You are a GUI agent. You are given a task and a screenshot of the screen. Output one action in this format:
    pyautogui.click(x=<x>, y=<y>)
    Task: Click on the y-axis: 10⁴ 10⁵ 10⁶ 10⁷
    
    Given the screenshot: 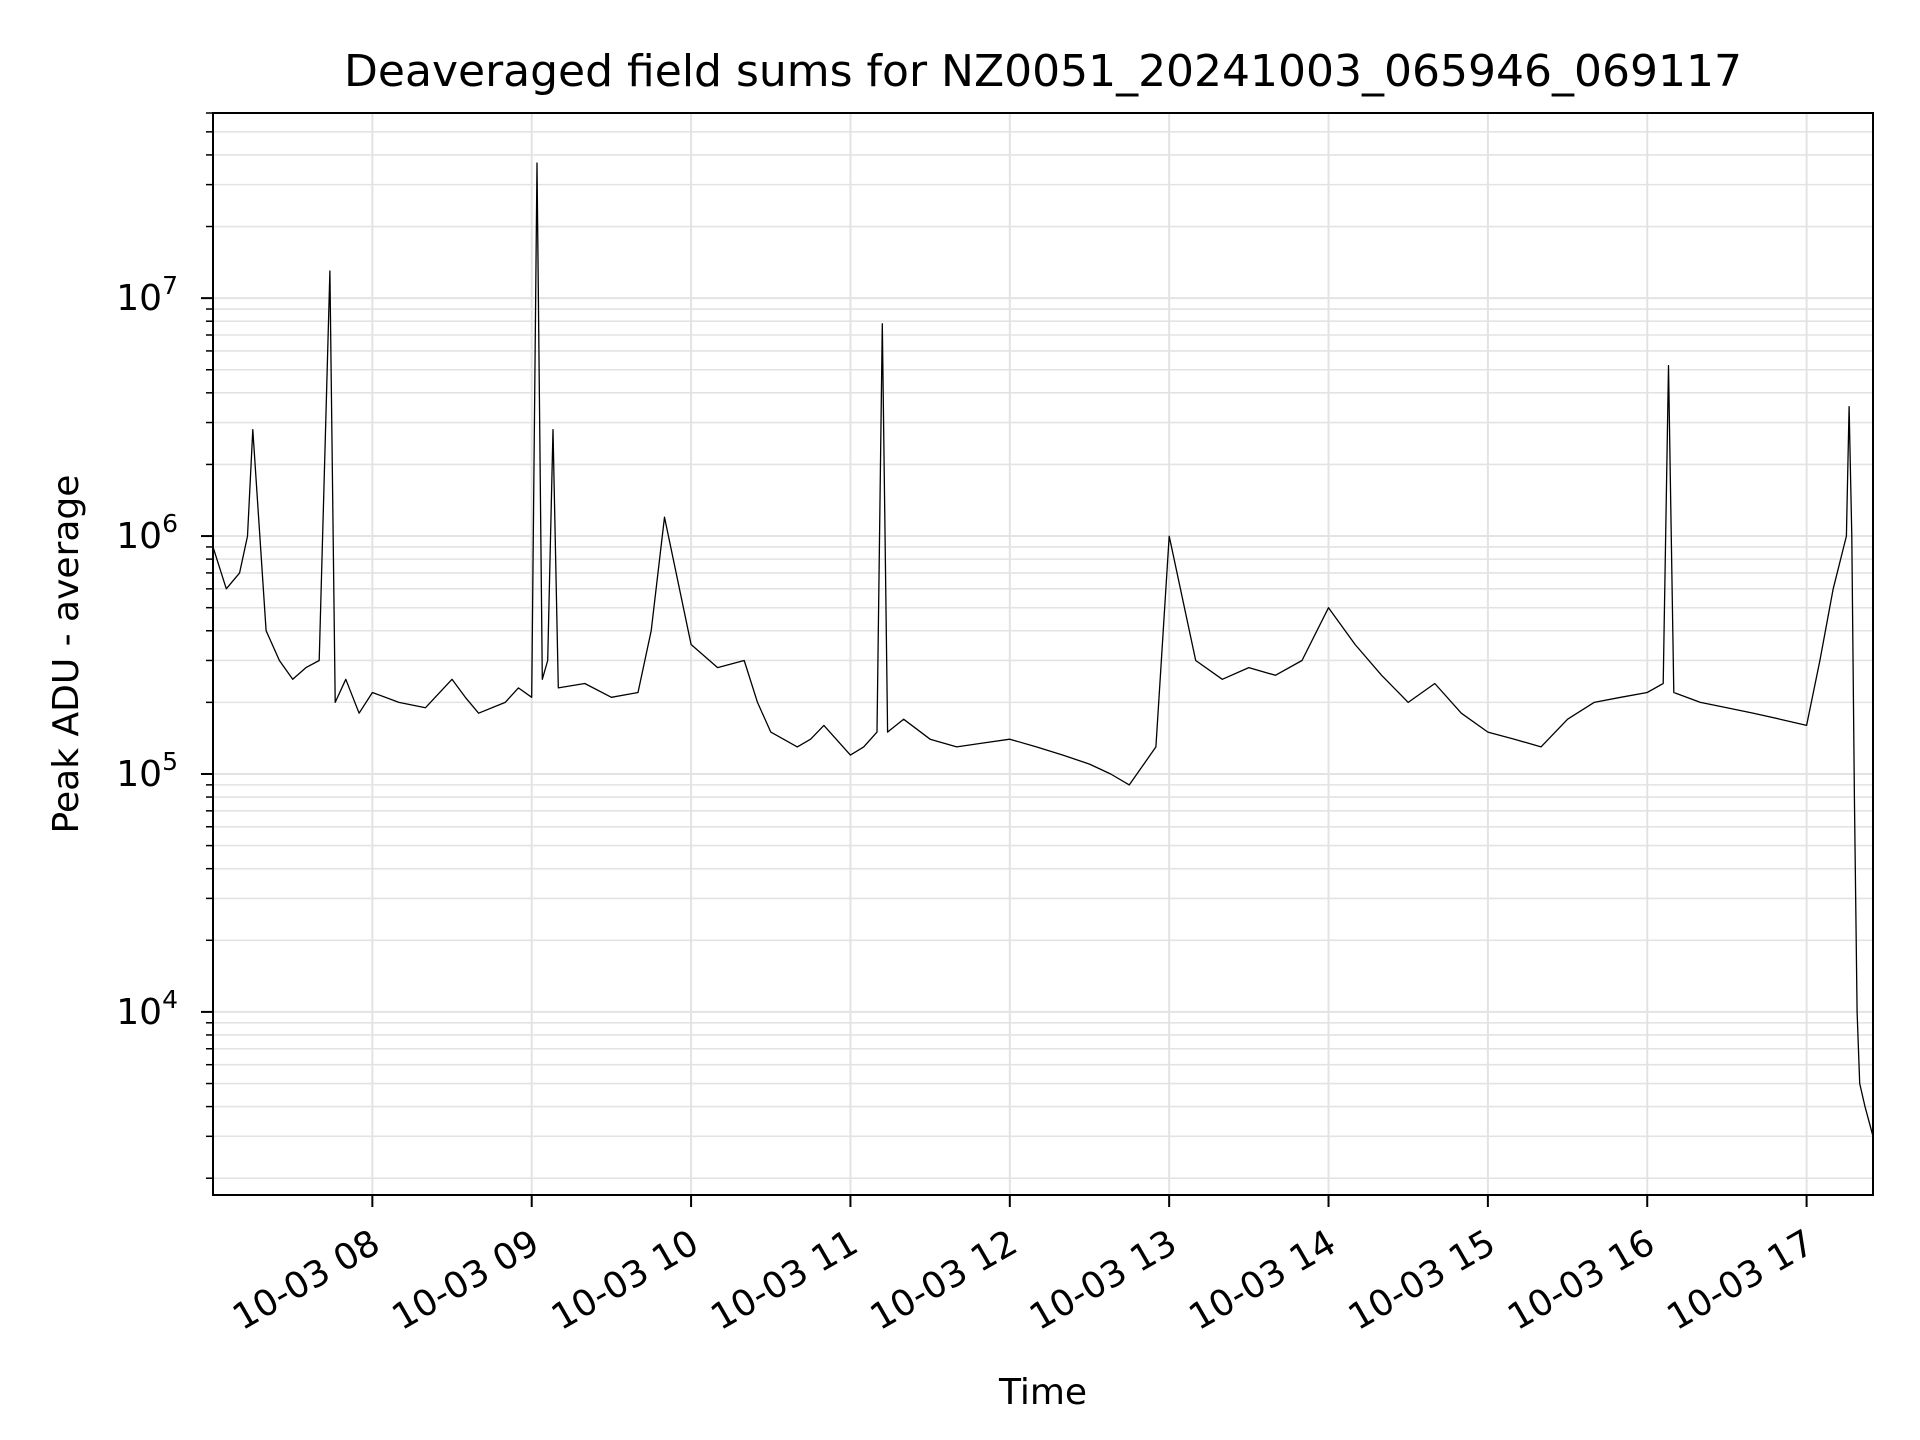 What is the action you would take?
    pyautogui.click(x=164, y=645)
    